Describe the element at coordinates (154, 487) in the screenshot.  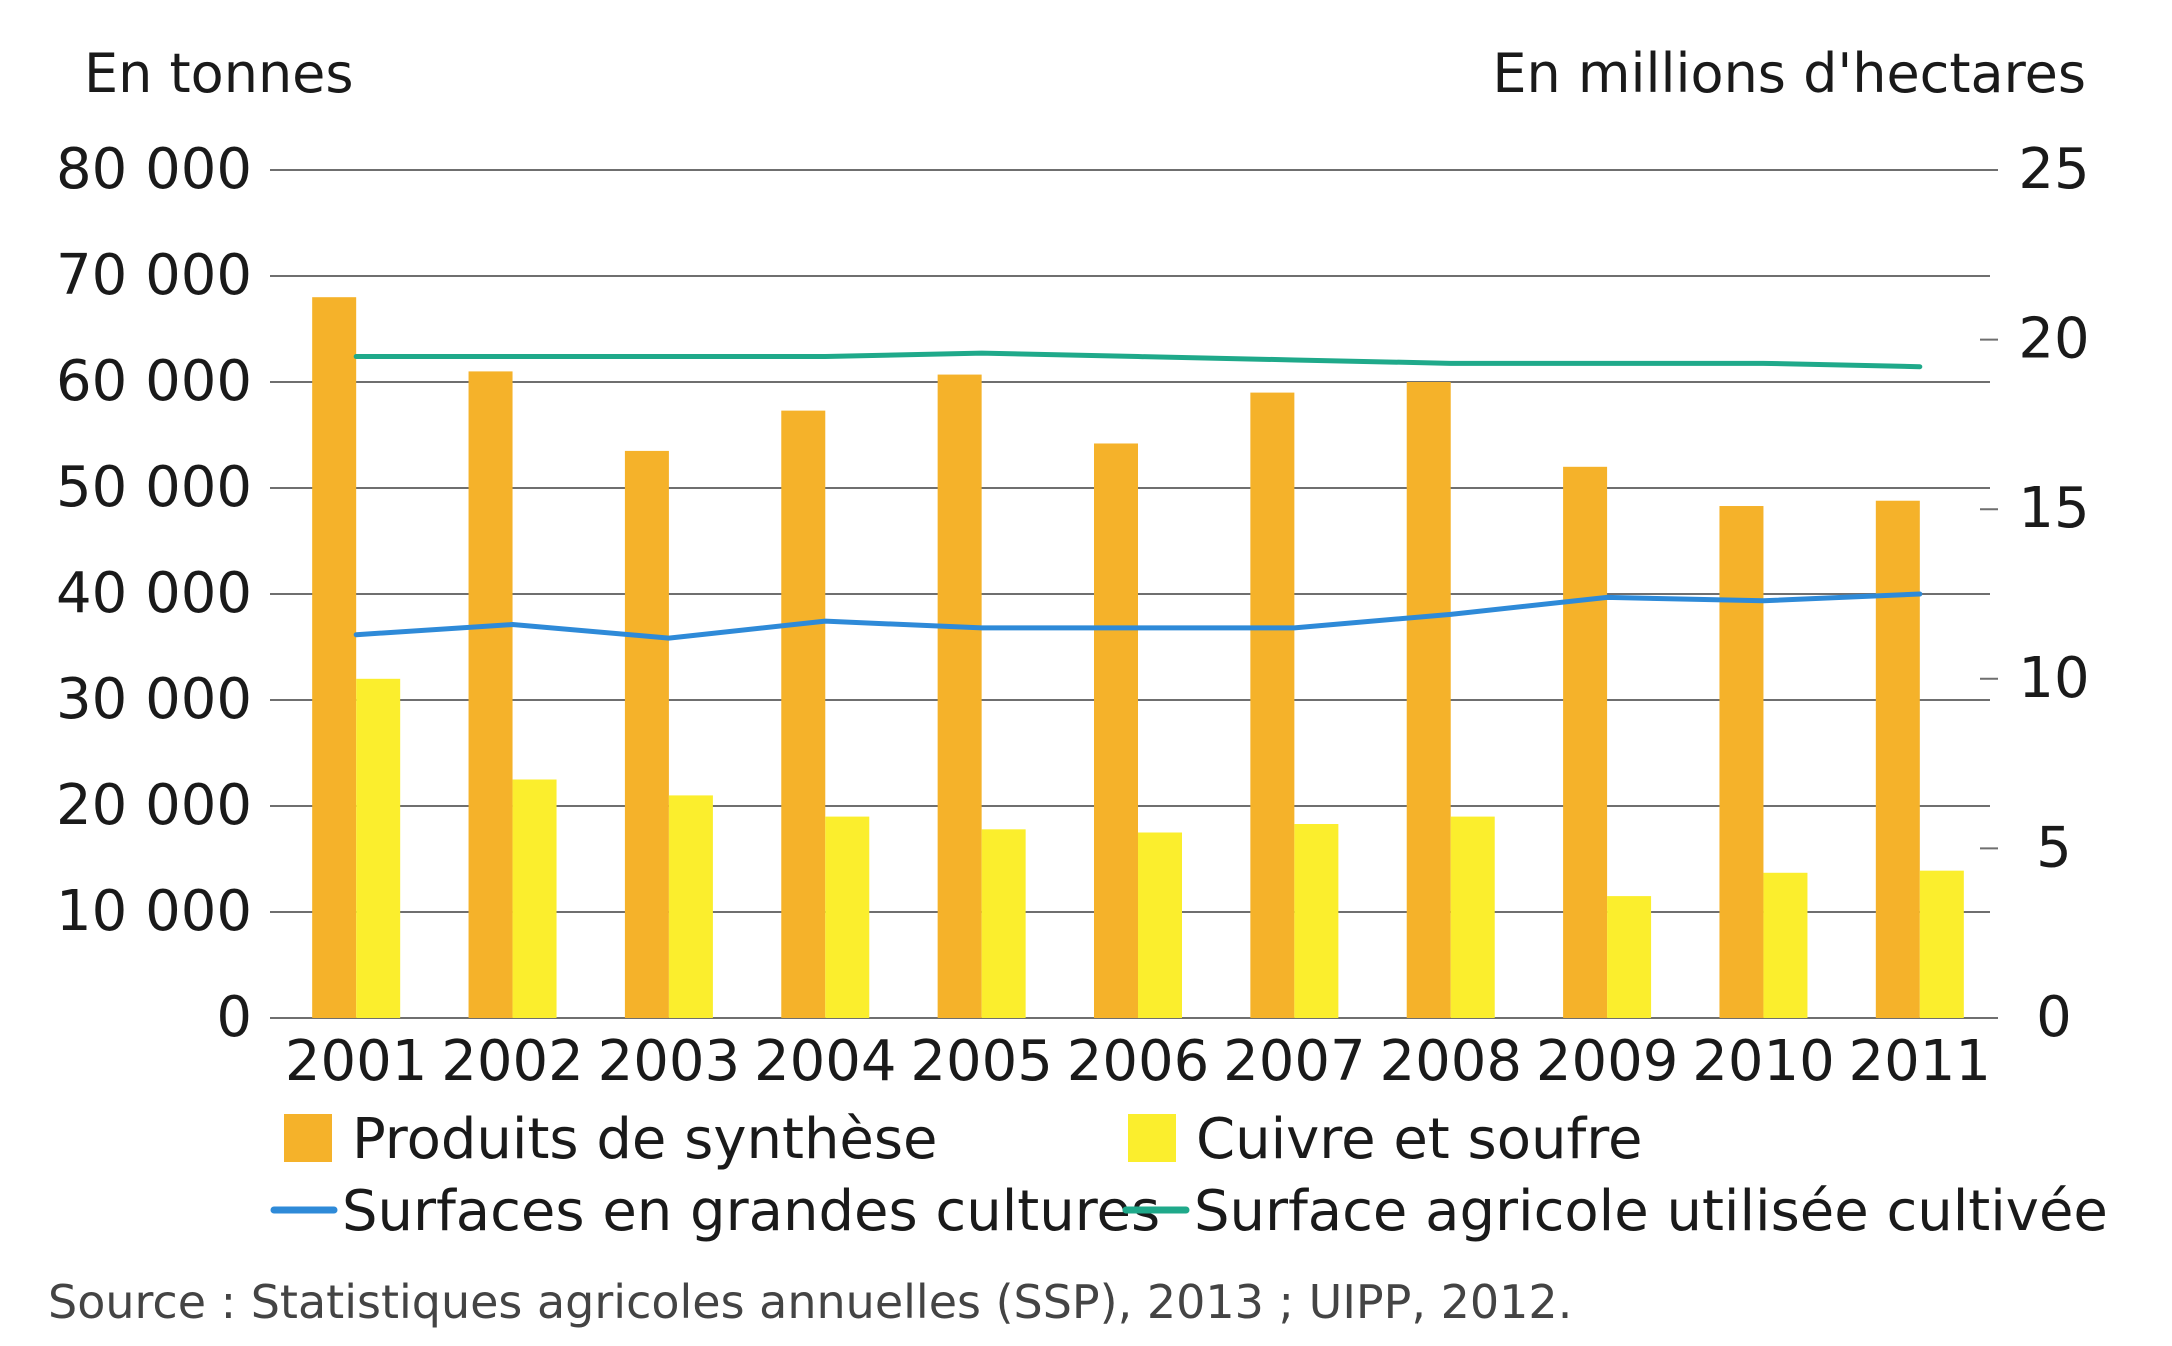
I see `left-tick-label: 50 000` at that location.